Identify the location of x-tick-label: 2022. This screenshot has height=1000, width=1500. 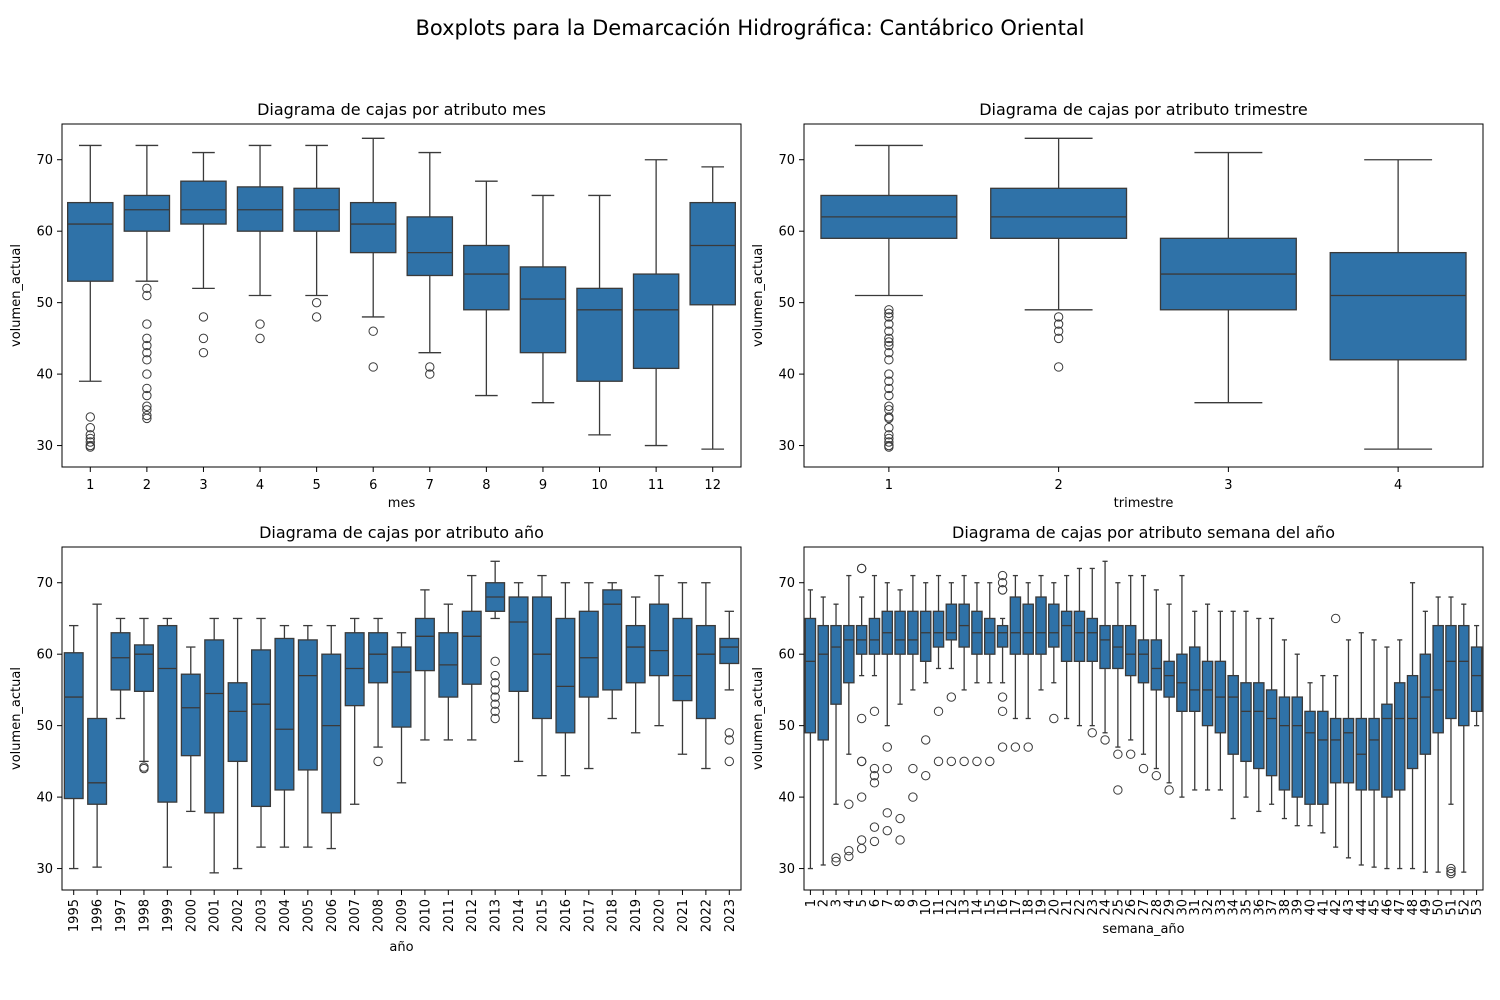
(706, 915).